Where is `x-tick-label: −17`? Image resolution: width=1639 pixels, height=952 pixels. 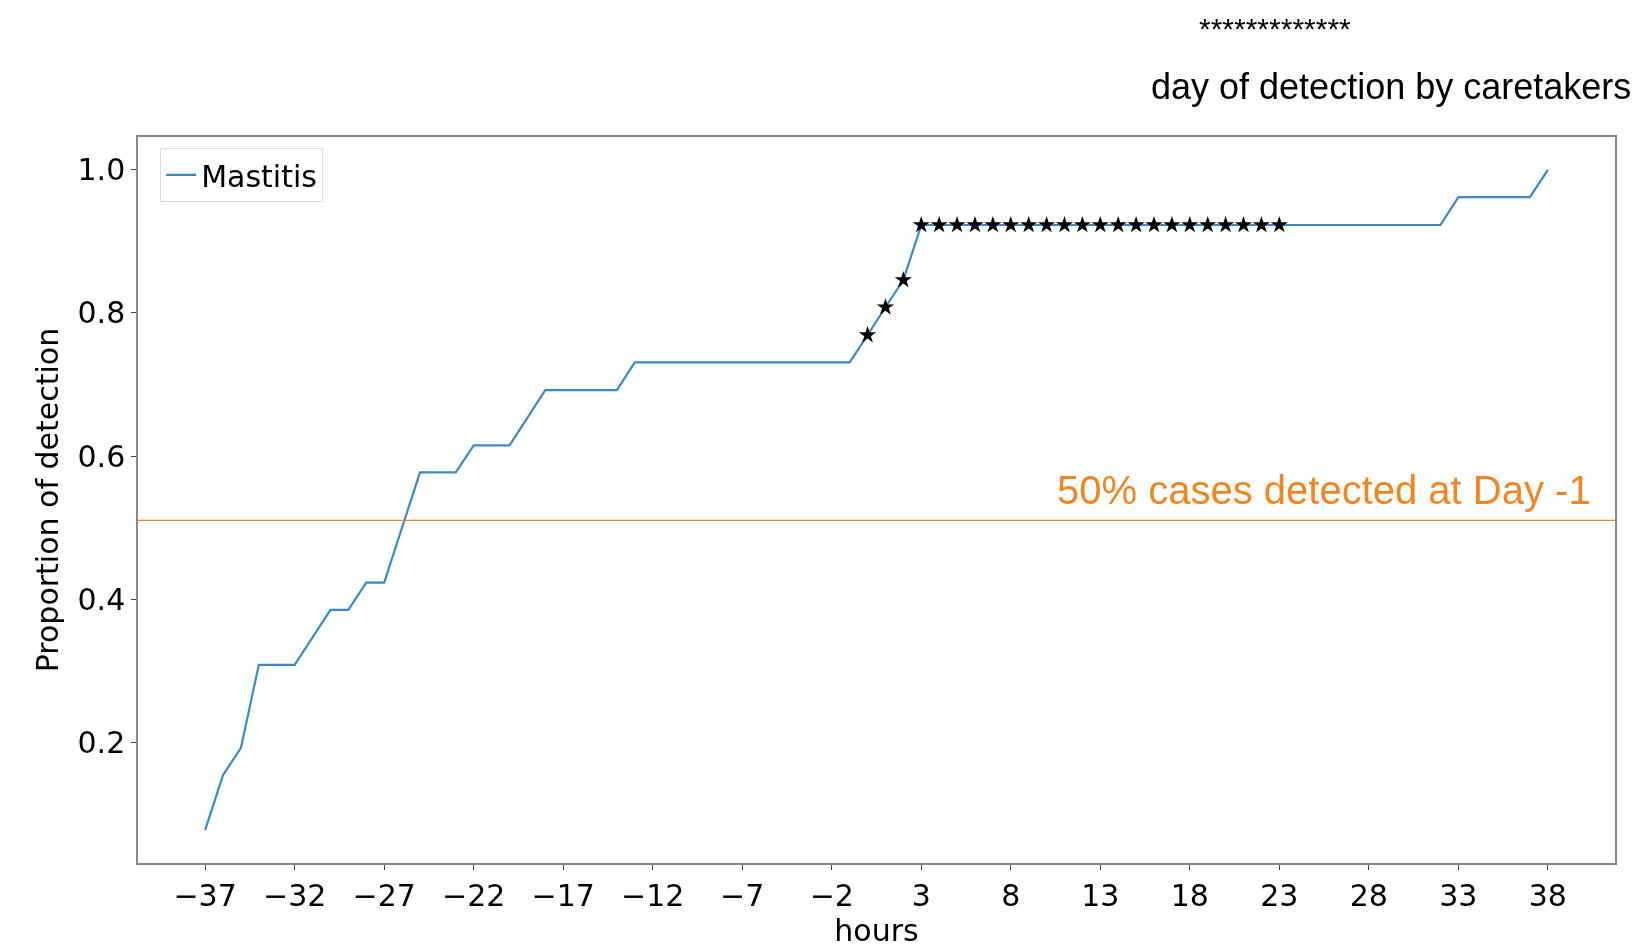 x-tick-label: −17 is located at coordinates (563, 895).